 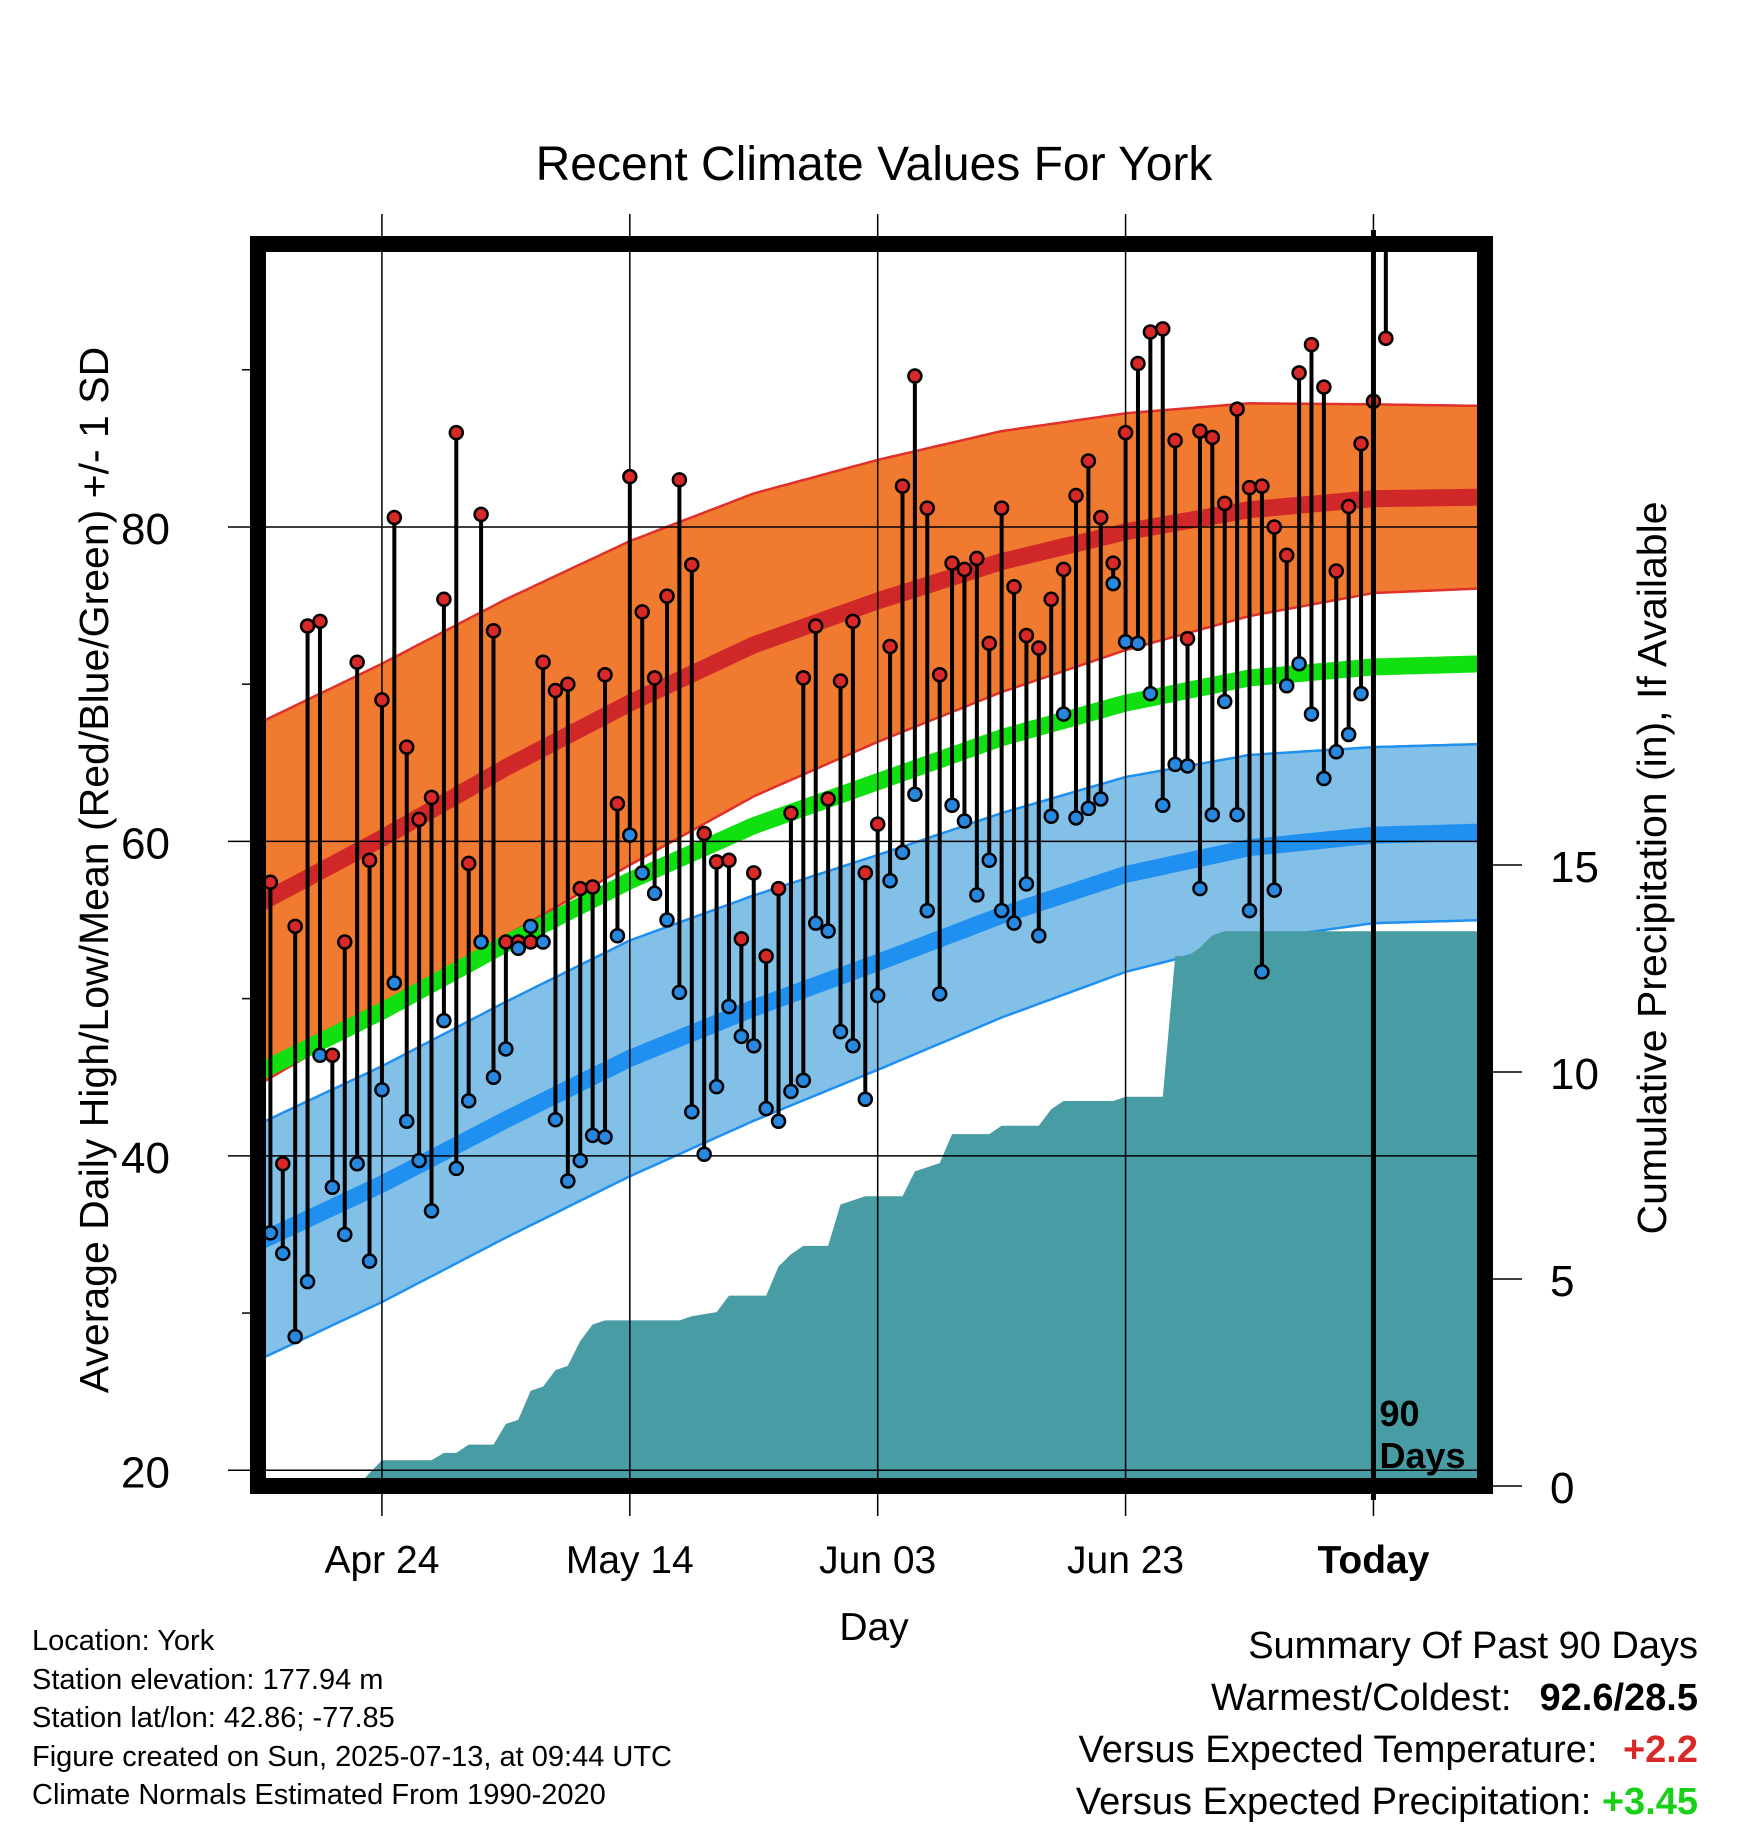 What do you see at coordinates (1649, 1802) in the screenshot?
I see `precip-anomaly-value: +3.45` at bounding box center [1649, 1802].